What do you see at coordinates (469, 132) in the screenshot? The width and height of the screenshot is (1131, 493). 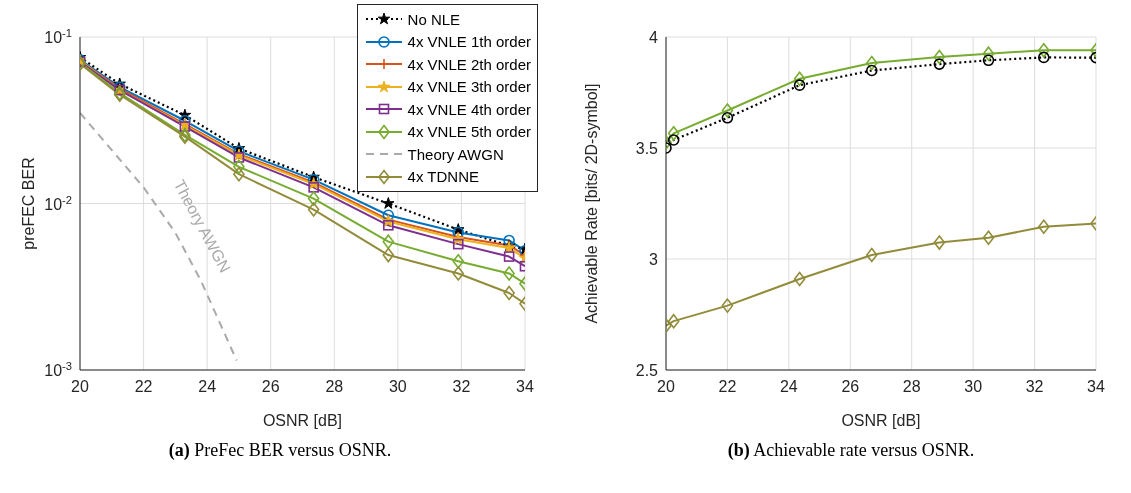 I see `legend-label: 4x VNLE 5th order` at bounding box center [469, 132].